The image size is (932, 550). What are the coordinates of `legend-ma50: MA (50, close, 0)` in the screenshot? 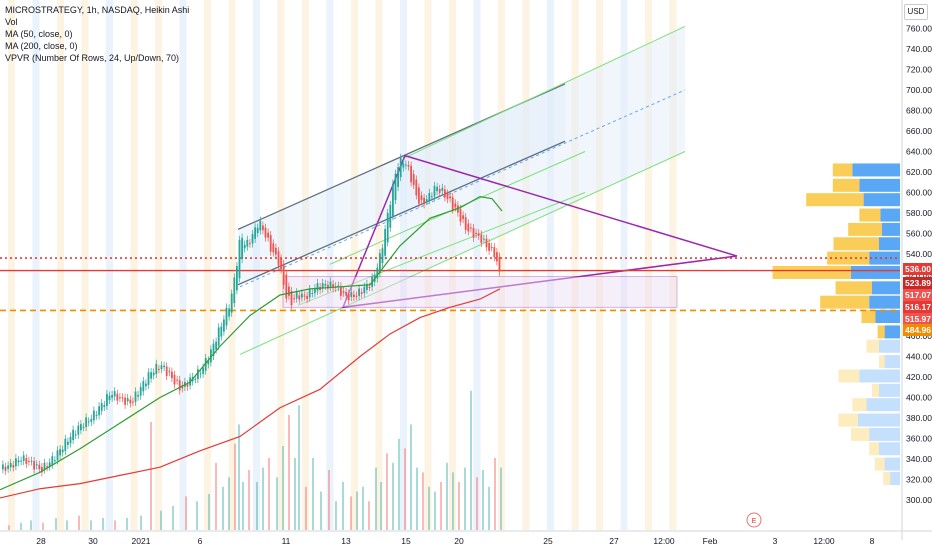 It's located at (39, 34).